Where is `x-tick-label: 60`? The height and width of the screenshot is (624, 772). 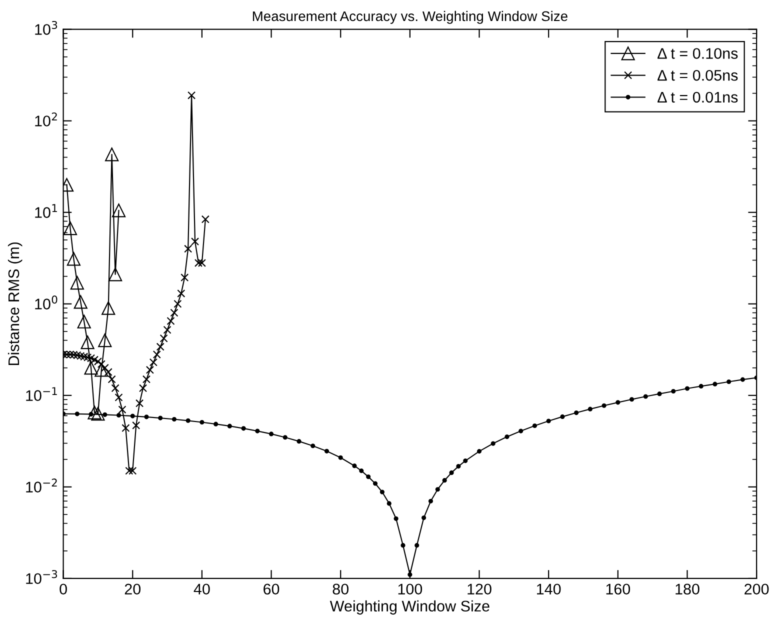
x-tick-label: 60 is located at coordinates (272, 589).